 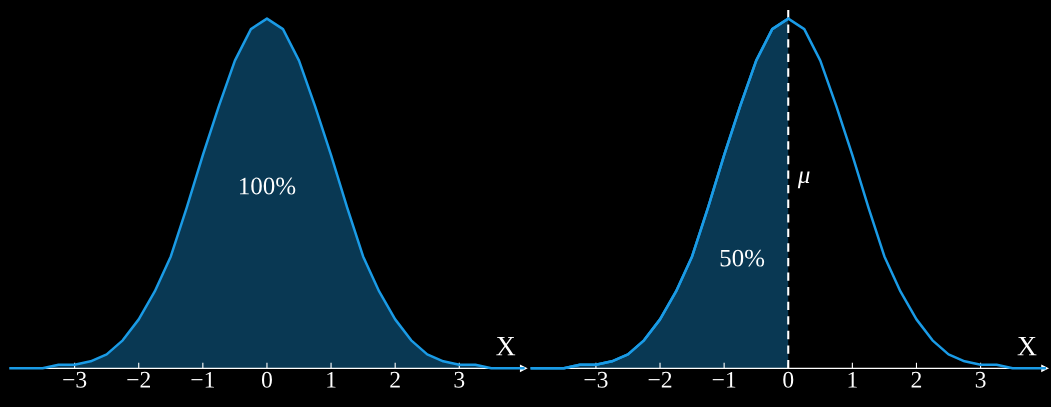 I want to click on annotation: 100%, so click(x=267, y=186).